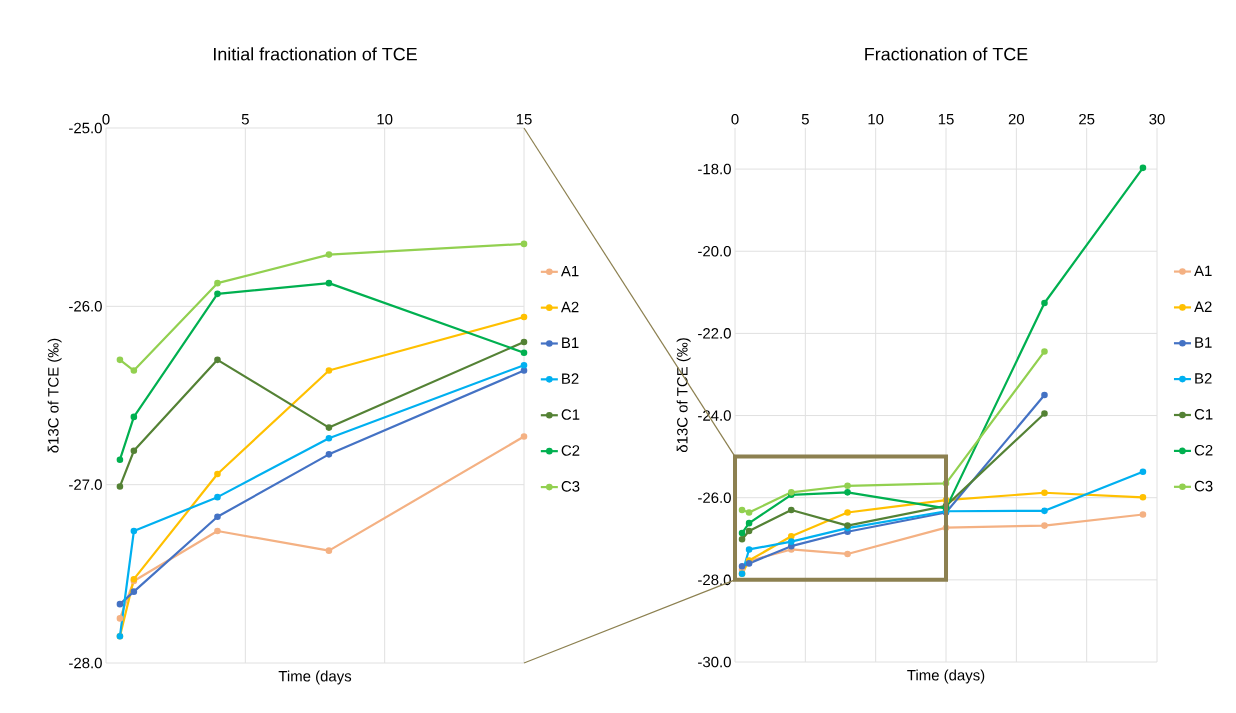  I want to click on chart-title: Initial fractionation of TCE, so click(315, 54).